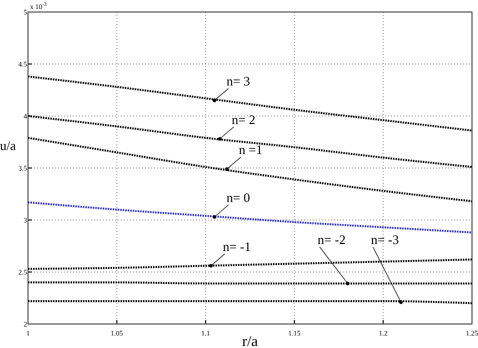 This screenshot has width=478, height=348. I want to click on y-axis-title: u/a, so click(8, 145).